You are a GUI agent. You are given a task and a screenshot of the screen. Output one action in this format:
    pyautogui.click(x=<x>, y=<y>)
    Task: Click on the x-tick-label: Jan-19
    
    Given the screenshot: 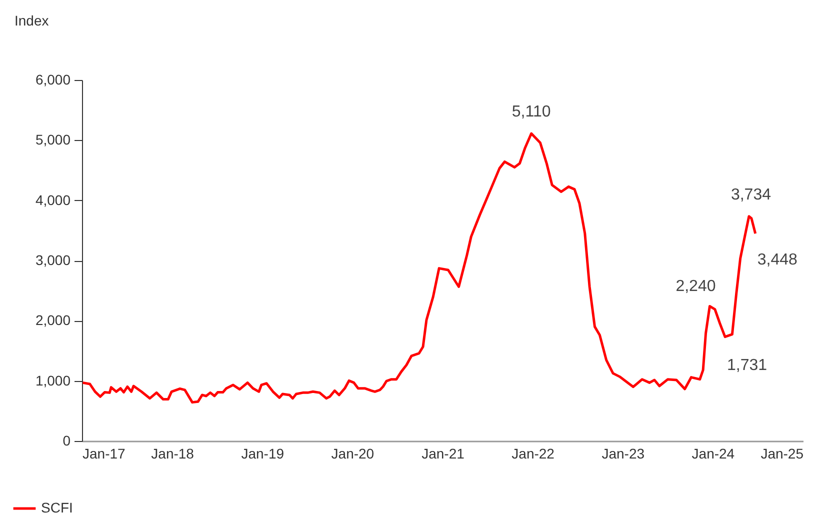 What is the action you would take?
    pyautogui.click(x=262, y=454)
    